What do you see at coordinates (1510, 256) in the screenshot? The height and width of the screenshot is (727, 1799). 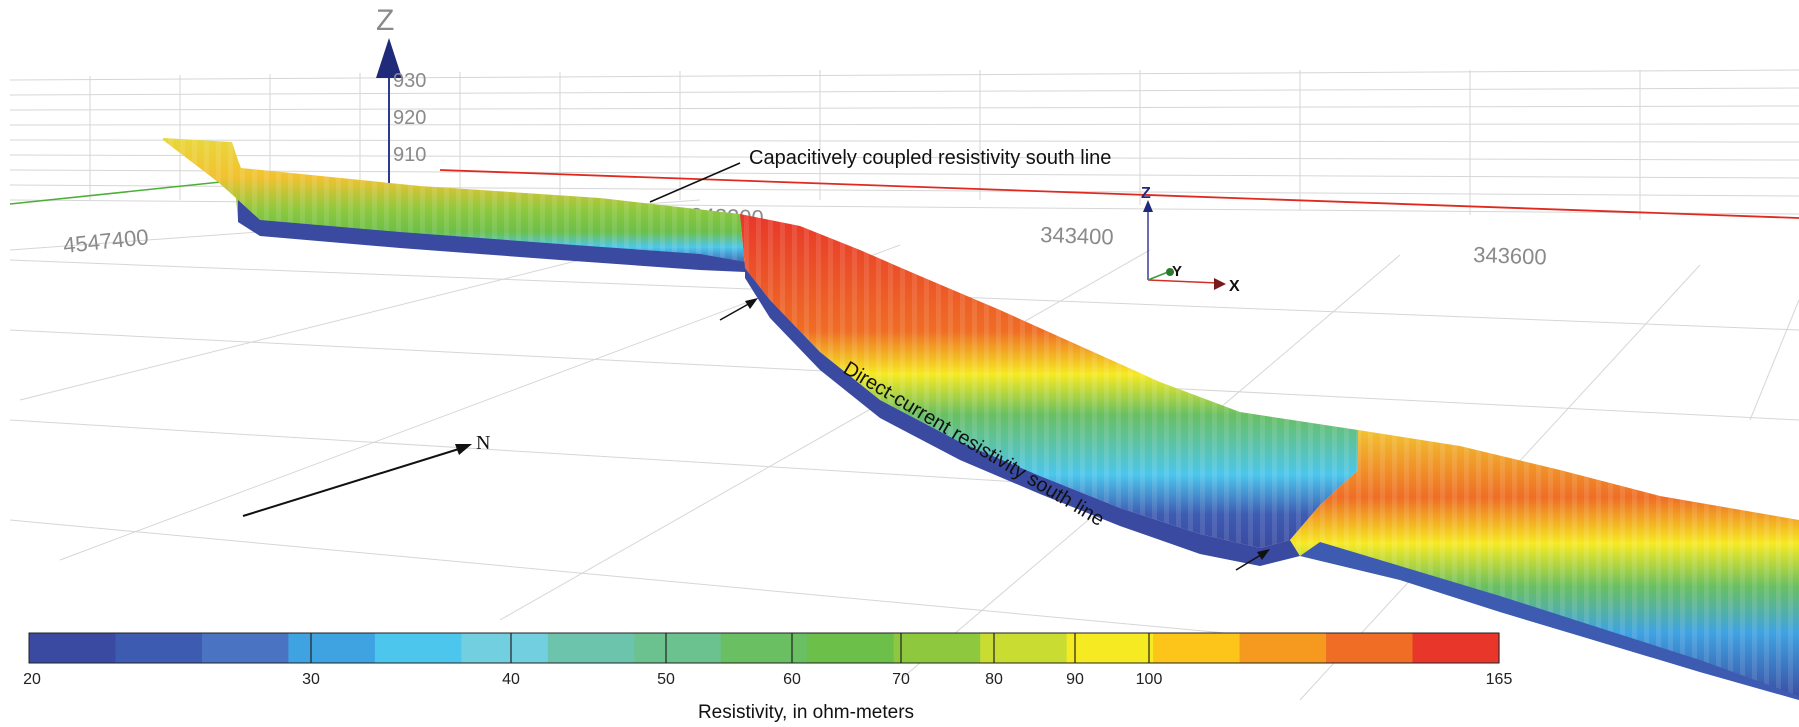 I see `easting-label-right: 343600` at bounding box center [1510, 256].